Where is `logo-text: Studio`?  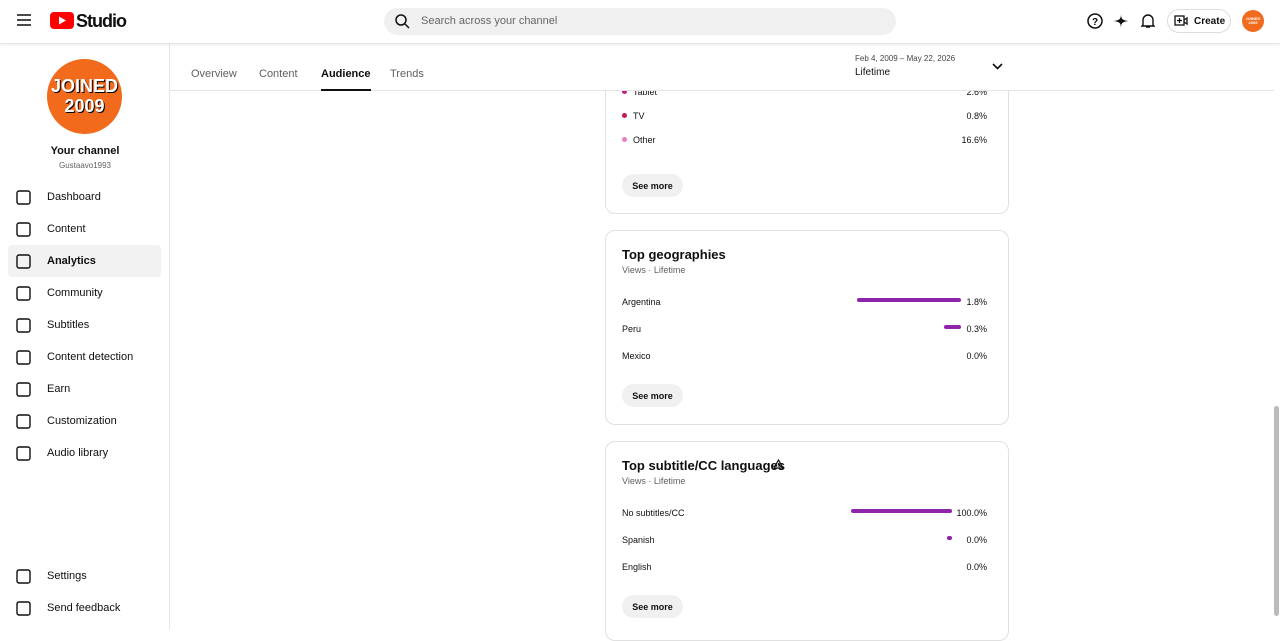 logo-text: Studio is located at coordinates (101, 21).